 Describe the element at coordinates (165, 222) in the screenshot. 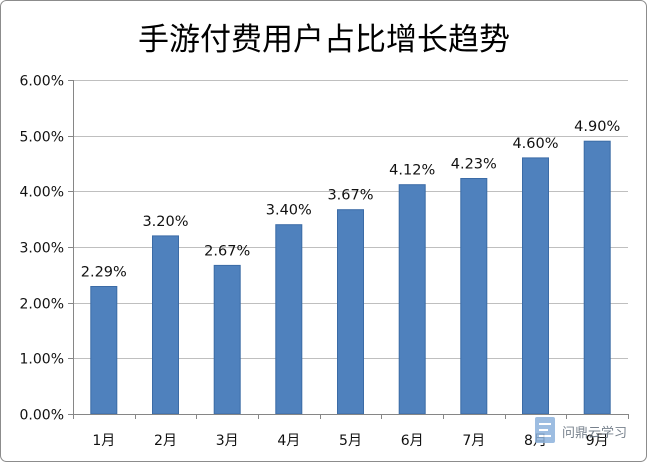

I see `data-label: 3.20%` at that location.